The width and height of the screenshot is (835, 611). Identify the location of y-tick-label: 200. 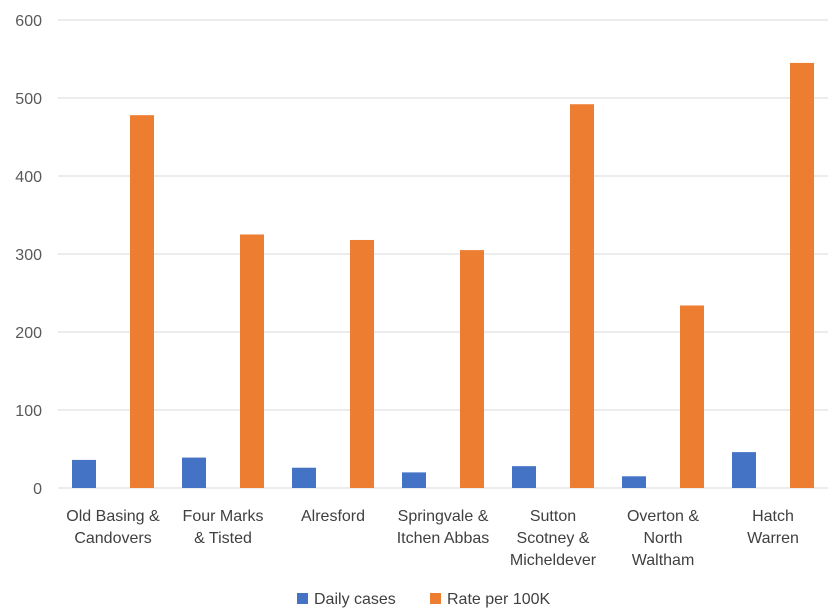
(28, 333).